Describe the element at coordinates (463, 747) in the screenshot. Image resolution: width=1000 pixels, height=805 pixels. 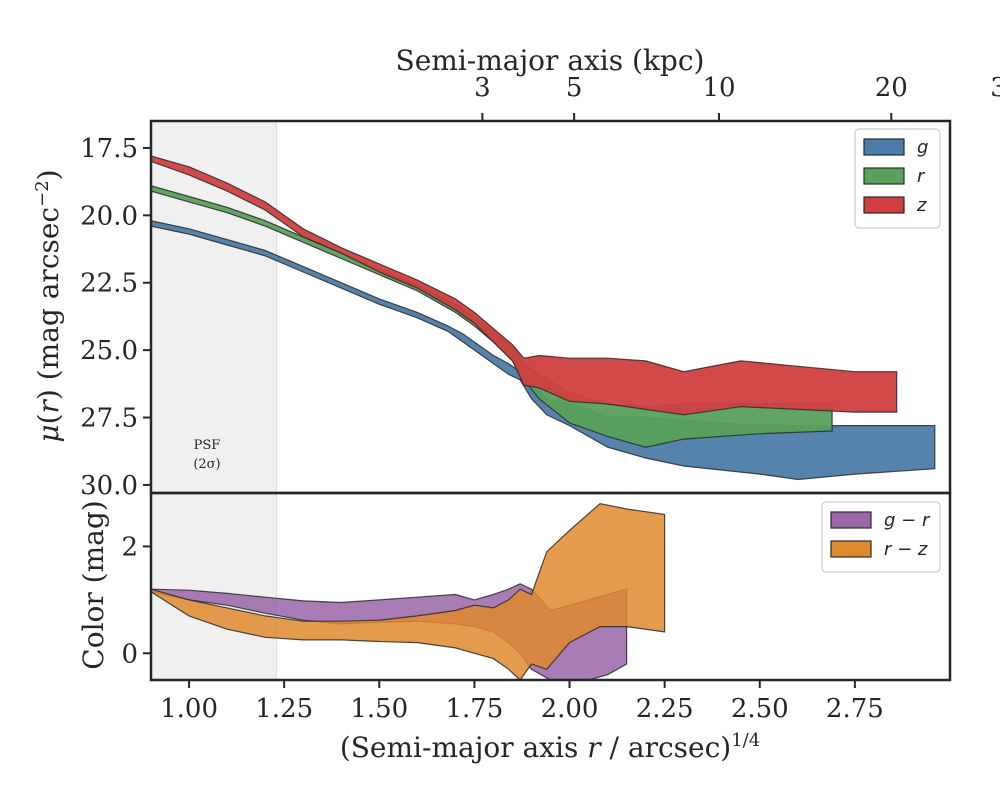
I see `xlabel-main: (Semi-major axis` at that location.